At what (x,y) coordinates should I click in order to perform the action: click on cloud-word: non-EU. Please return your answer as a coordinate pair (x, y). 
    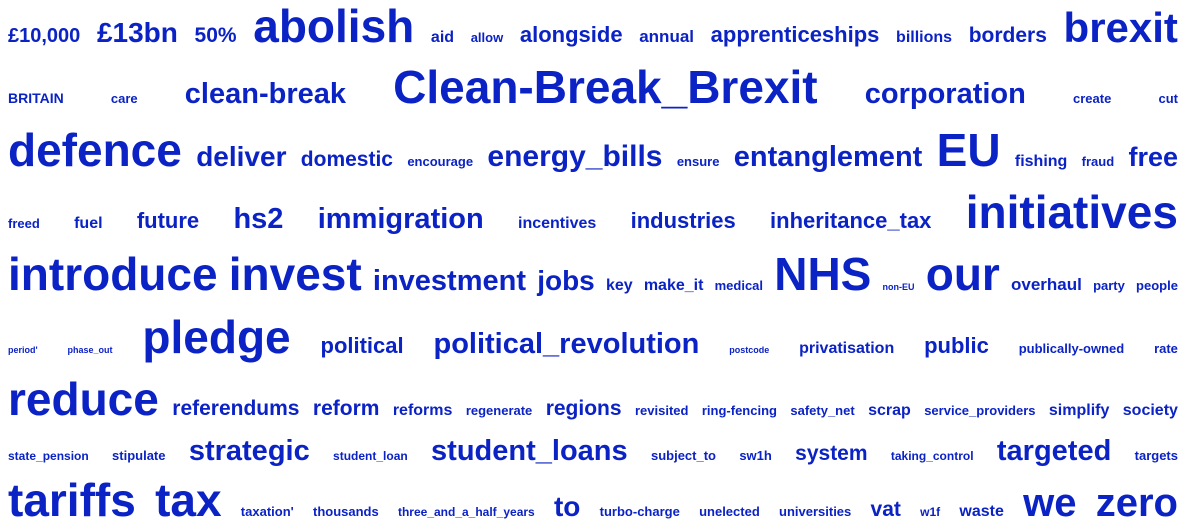
    Looking at the image, I should click on (898, 287).